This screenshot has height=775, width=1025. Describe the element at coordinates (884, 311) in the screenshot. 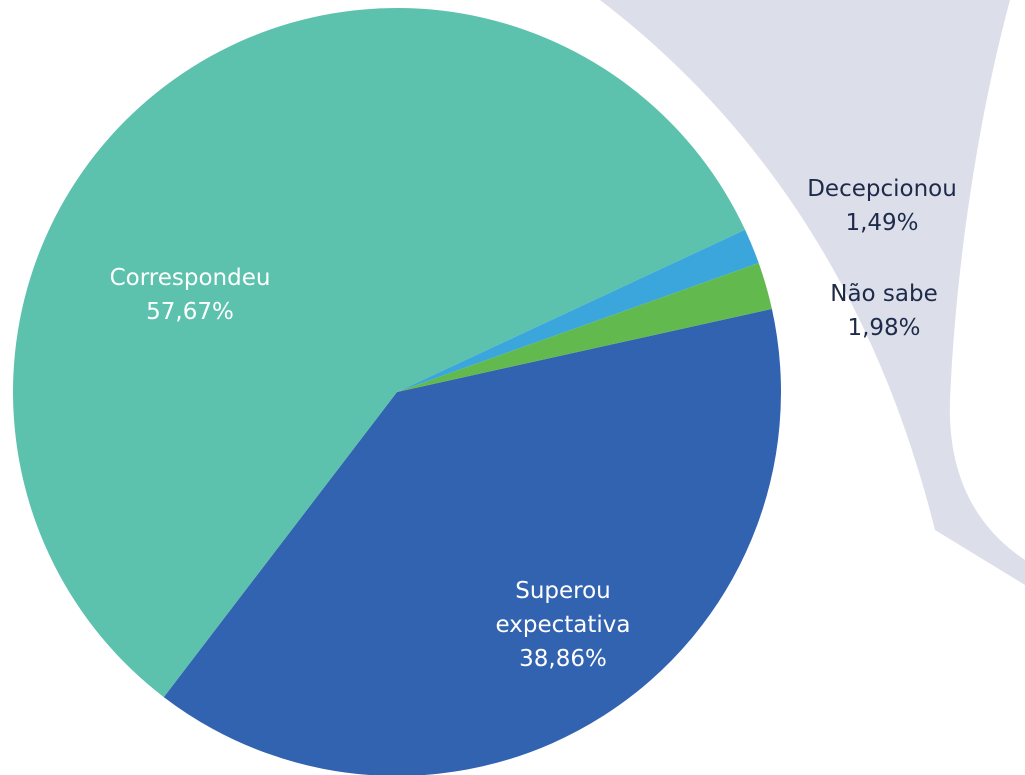

I see `slice-label: Não sabe 1,98%` at that location.